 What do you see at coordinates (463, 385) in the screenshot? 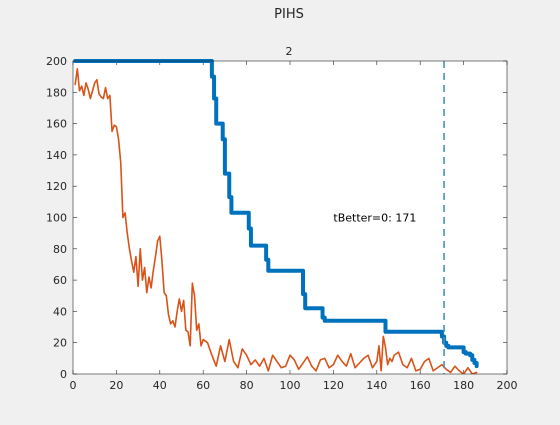
I see `x-tick-label: 180` at bounding box center [463, 385].